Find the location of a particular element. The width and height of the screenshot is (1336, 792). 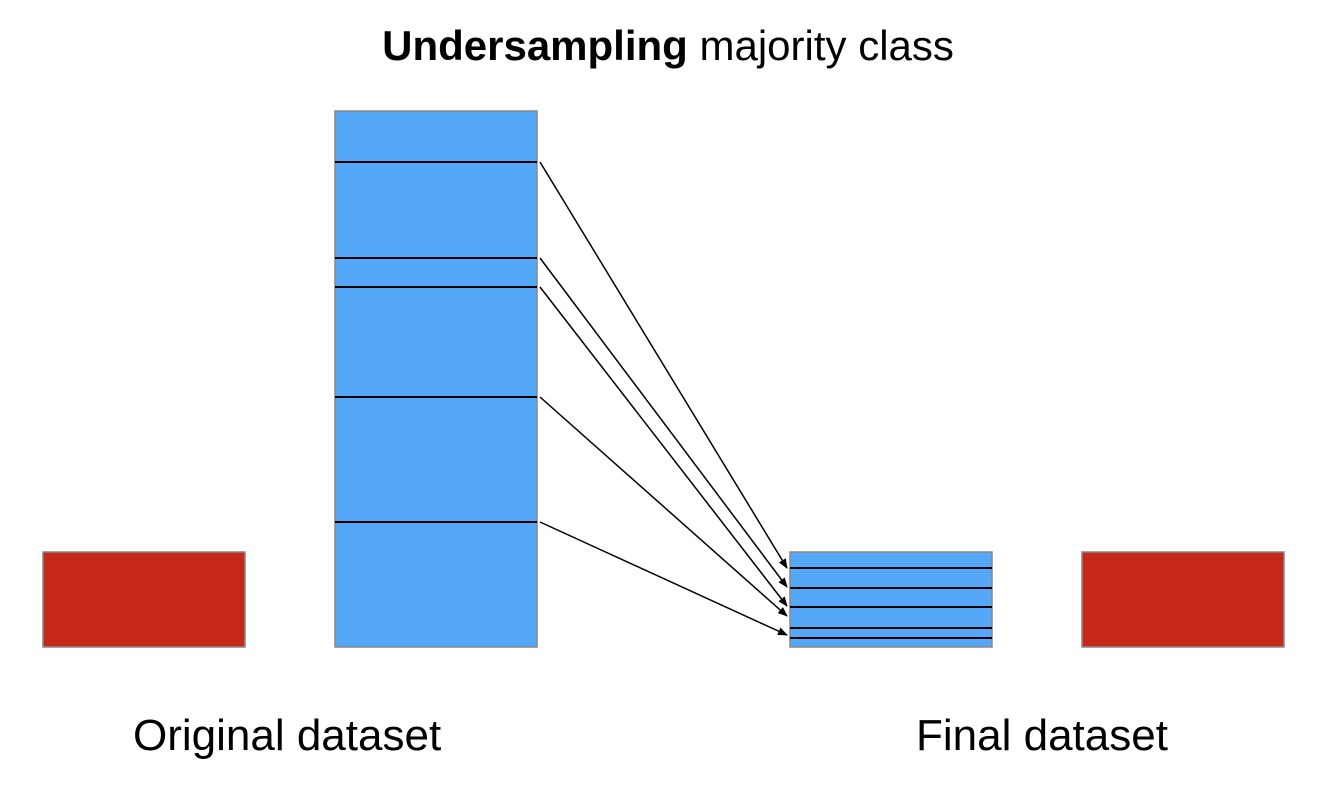

original-minority-block is located at coordinates (144, 599).